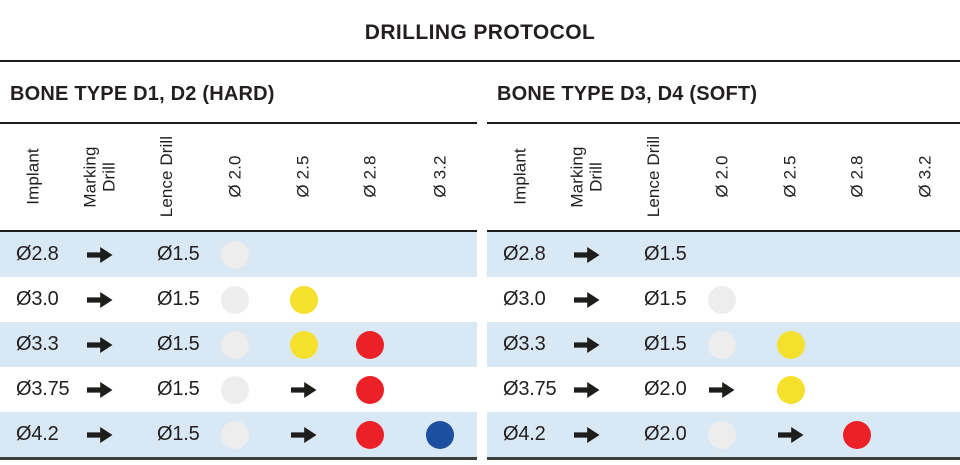 The width and height of the screenshot is (960, 465). I want to click on table-row: Ø3.75 Ø1.5, so click(238, 389).